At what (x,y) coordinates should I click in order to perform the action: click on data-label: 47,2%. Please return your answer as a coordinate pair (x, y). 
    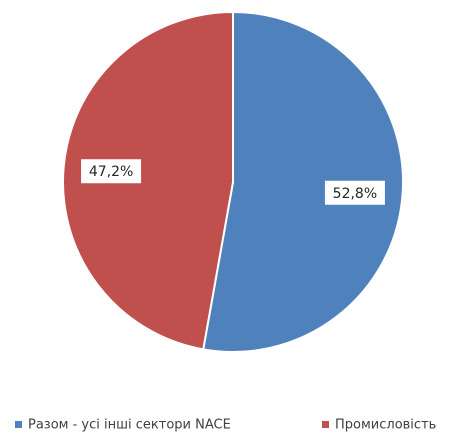
    Looking at the image, I should click on (111, 172).